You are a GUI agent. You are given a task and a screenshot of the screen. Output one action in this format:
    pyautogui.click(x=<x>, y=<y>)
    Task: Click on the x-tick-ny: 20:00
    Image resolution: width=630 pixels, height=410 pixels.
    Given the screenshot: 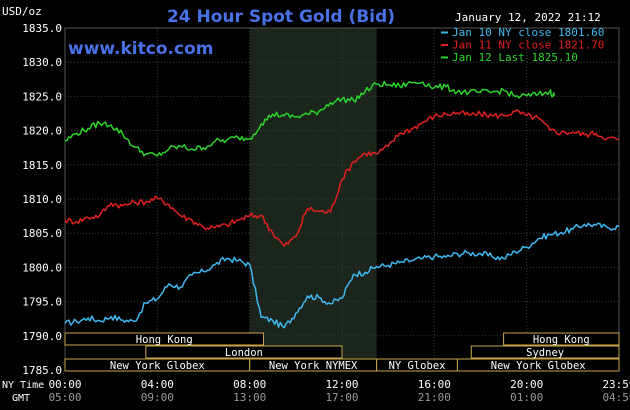 What is the action you would take?
    pyautogui.click(x=526, y=384)
    